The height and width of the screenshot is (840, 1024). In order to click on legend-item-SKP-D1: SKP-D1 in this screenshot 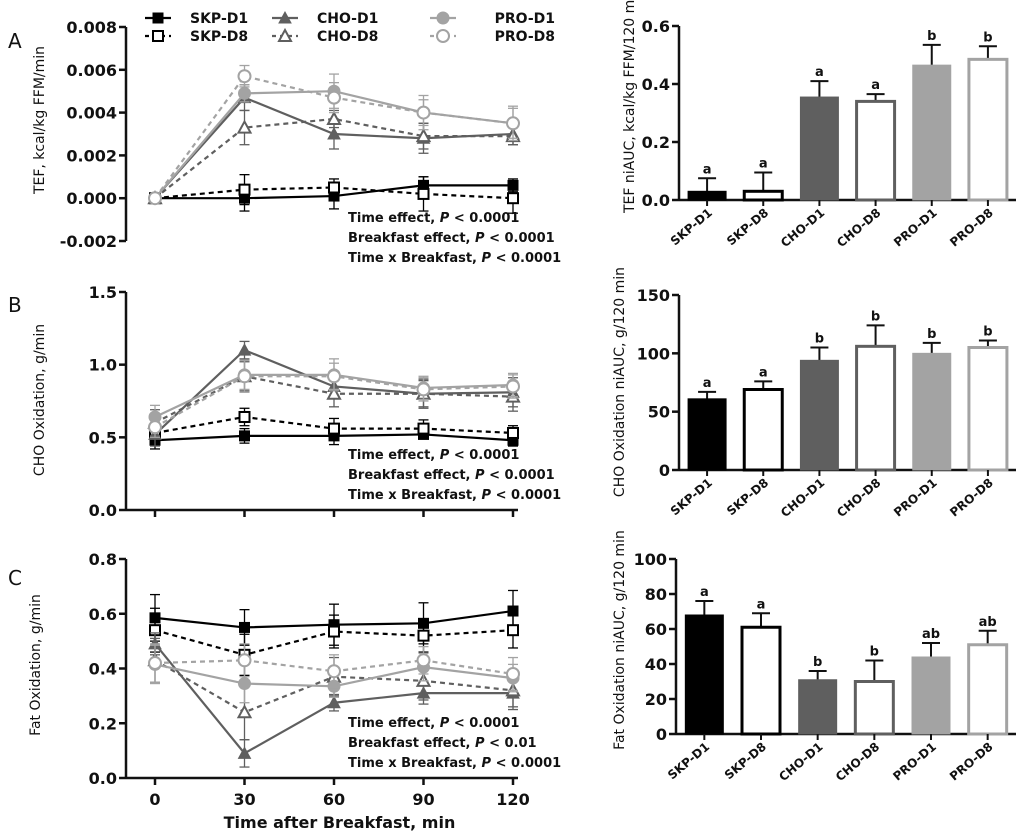, I will do `click(196, 19)`.